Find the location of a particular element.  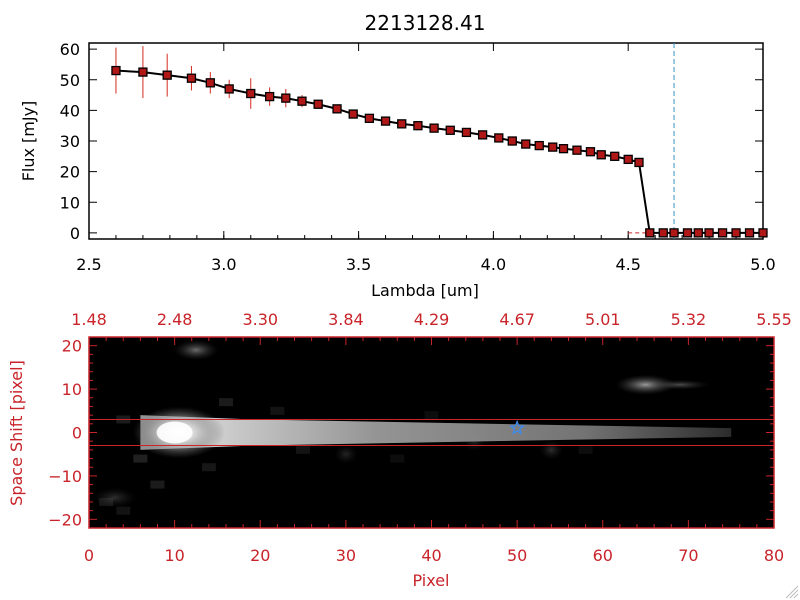

x-axis-label: Lambda [um] is located at coordinates (425, 290).